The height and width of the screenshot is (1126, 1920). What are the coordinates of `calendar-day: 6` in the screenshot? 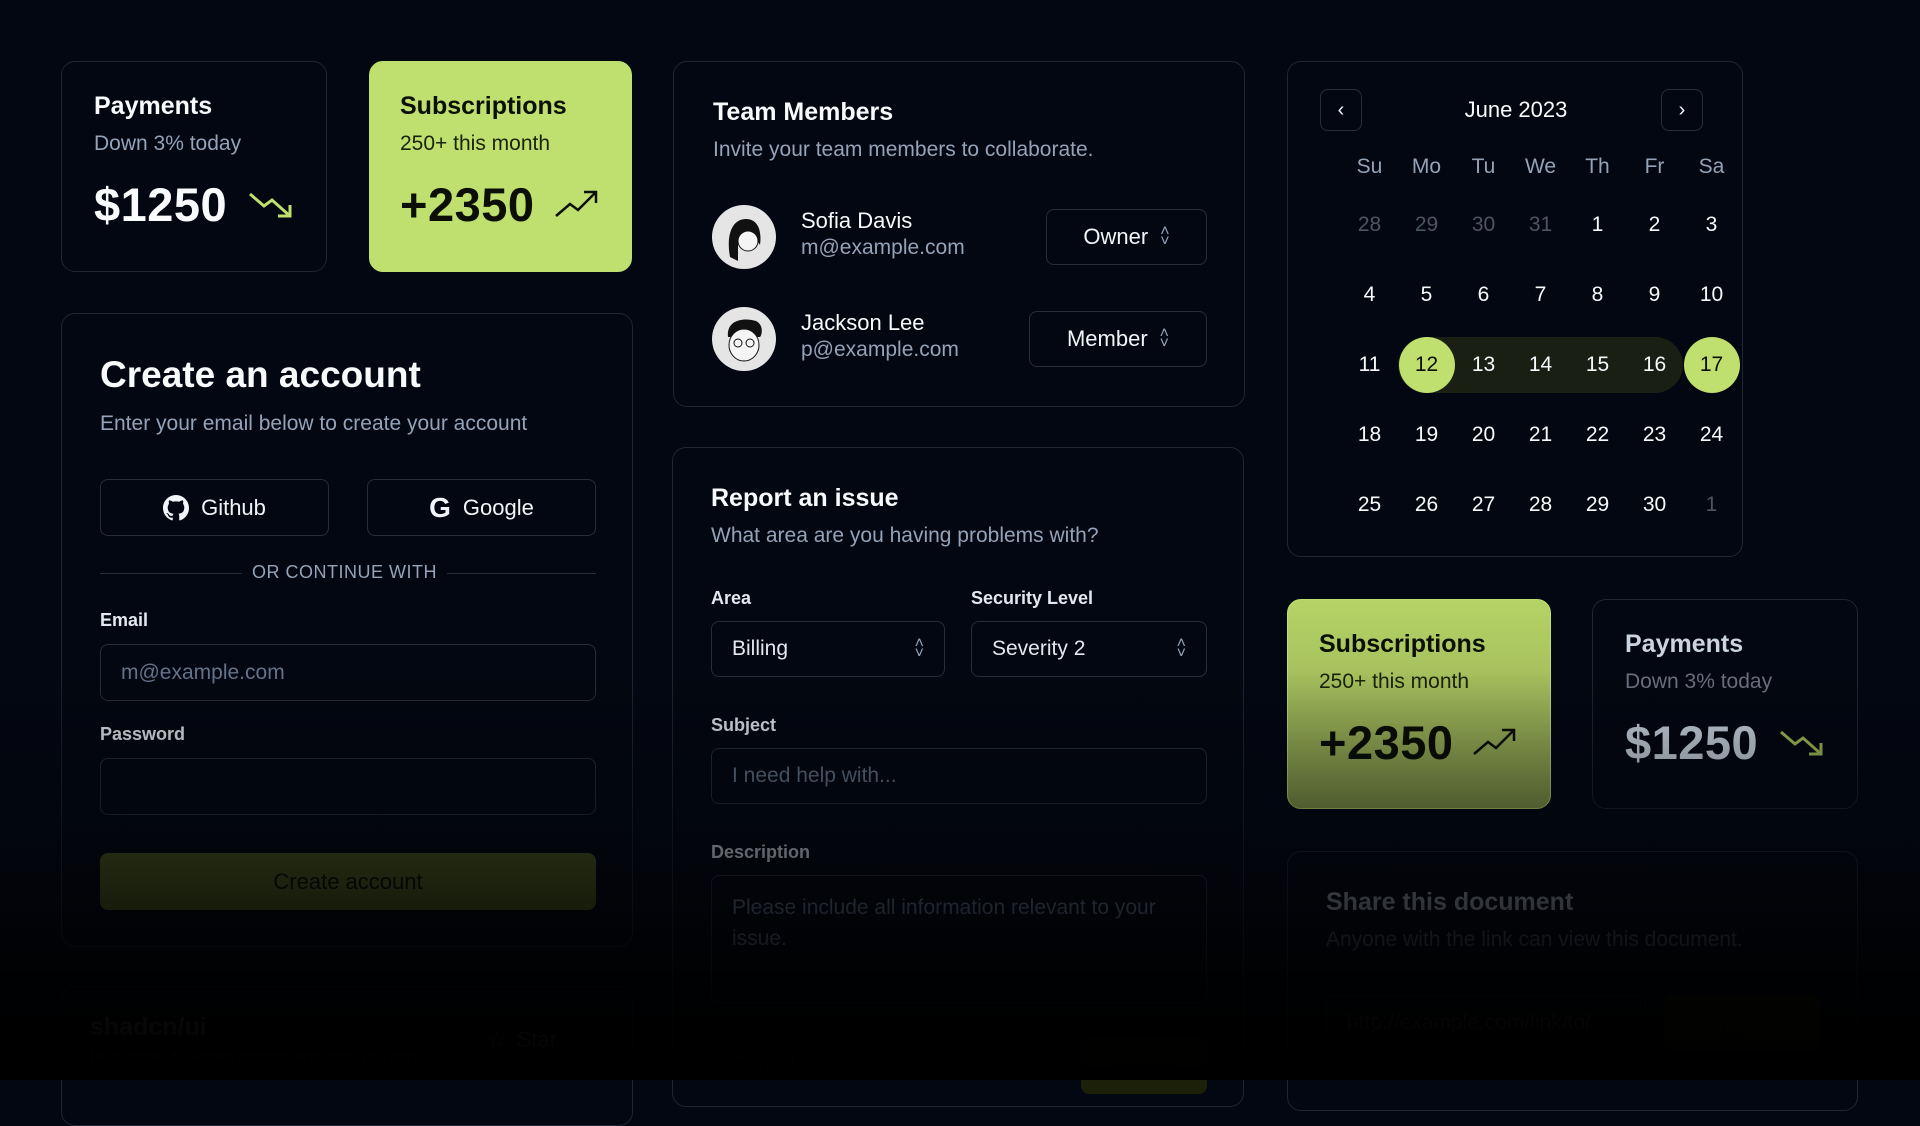 It's located at (1483, 294).